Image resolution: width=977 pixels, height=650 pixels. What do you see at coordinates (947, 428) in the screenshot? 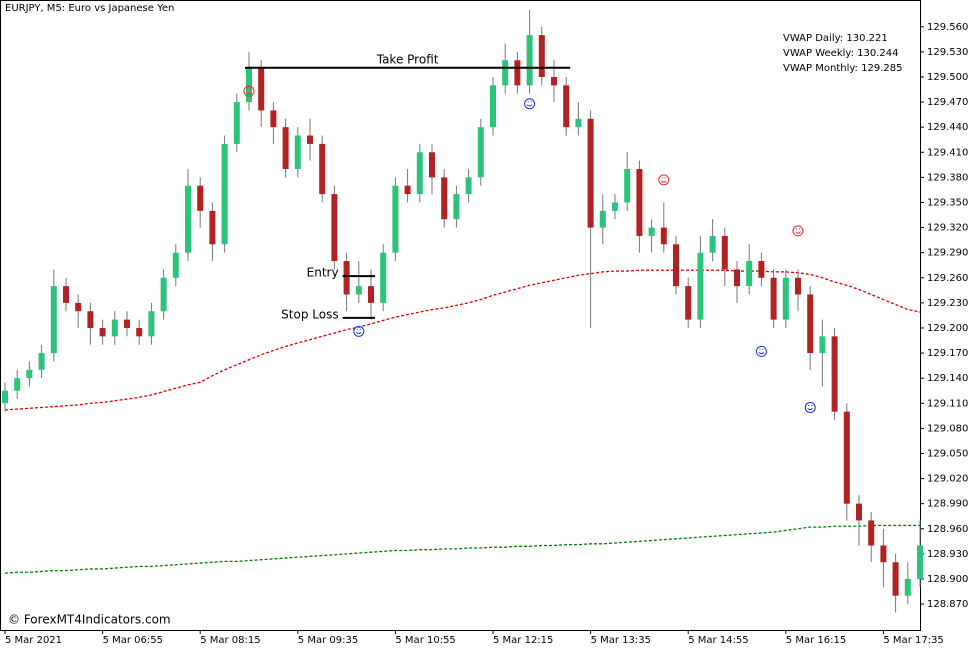
I see `y-tick-label: 129.080` at bounding box center [947, 428].